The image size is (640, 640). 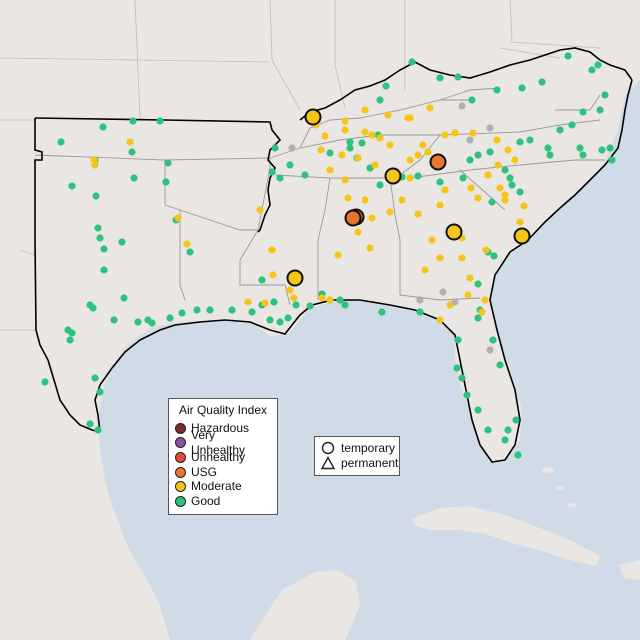 What do you see at coordinates (223, 486) in the screenshot?
I see `legend-row-moderate: Moderate` at bounding box center [223, 486].